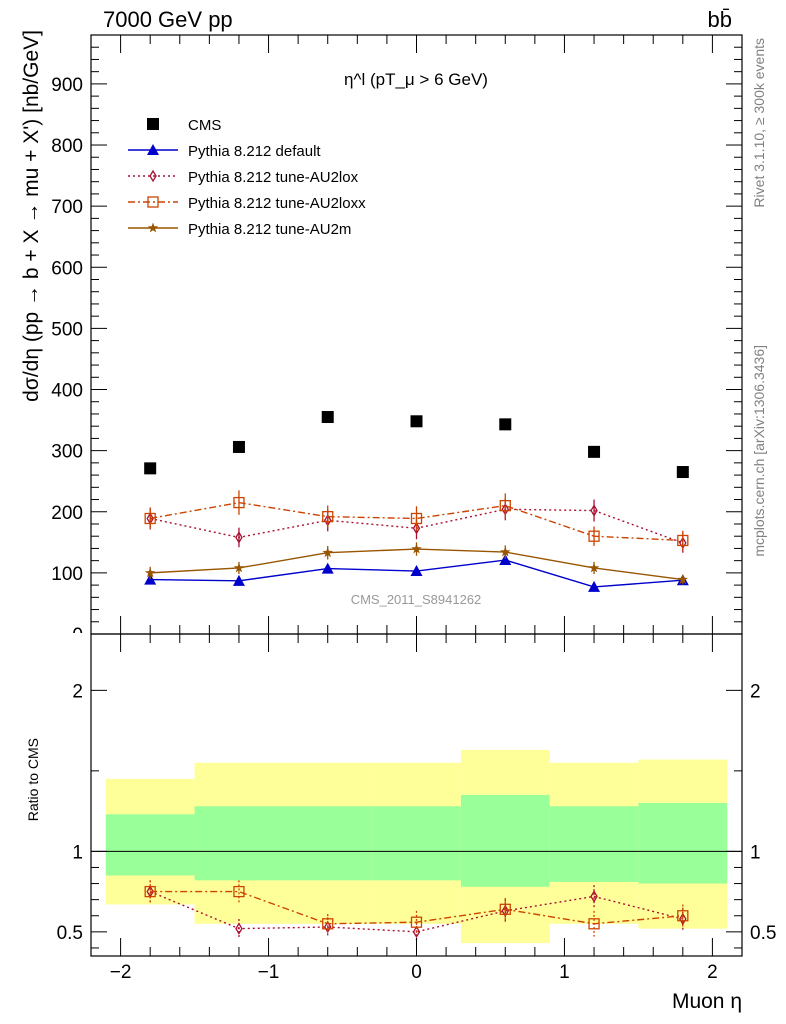 The image size is (786, 1024). Describe the element at coordinates (67, 207) in the screenshot. I see `y-tick-label: 700` at that location.